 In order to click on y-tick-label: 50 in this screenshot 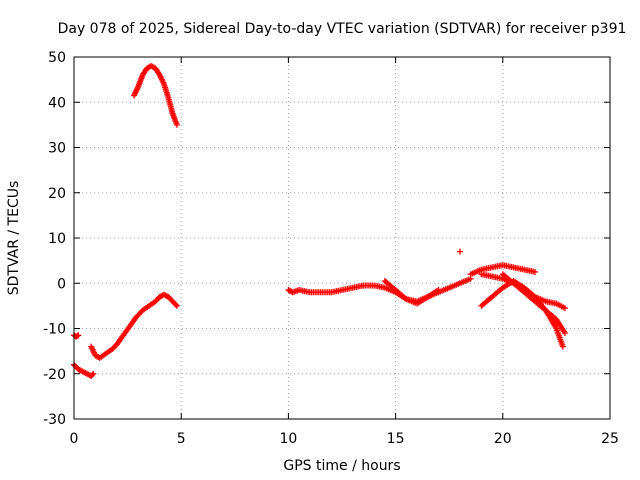, I will do `click(57, 58)`.